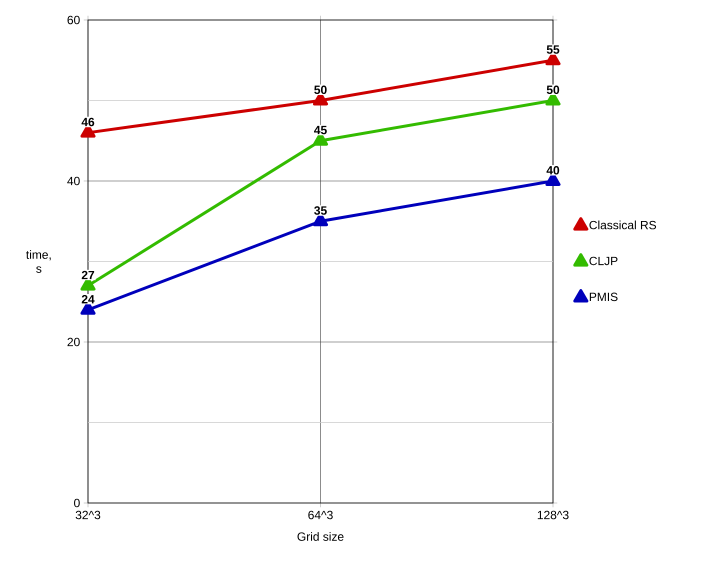 Image resolution: width=711 pixels, height=572 pixels. I want to click on y-axis-title: time, s, so click(38, 261).